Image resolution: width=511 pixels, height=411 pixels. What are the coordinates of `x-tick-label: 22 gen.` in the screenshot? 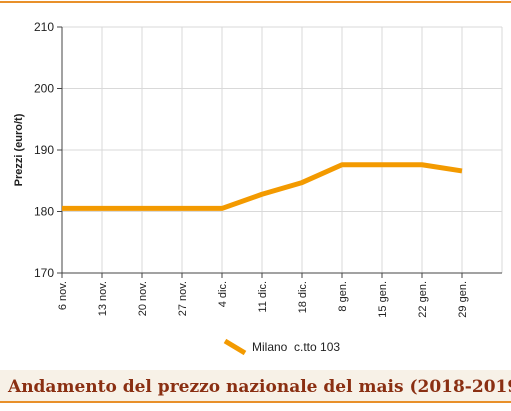 It's located at (423, 299).